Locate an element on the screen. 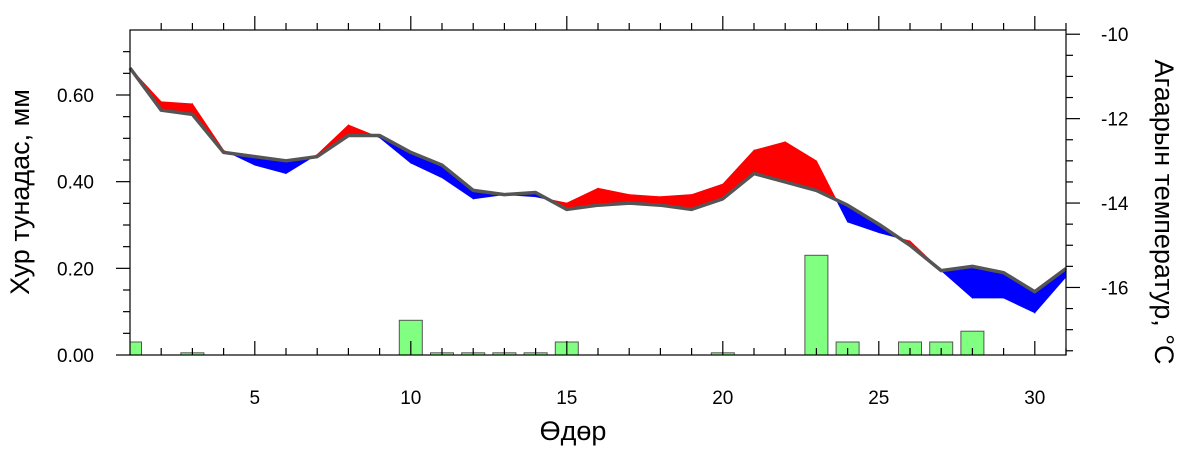  x-tick-label: 15 is located at coordinates (566, 398).